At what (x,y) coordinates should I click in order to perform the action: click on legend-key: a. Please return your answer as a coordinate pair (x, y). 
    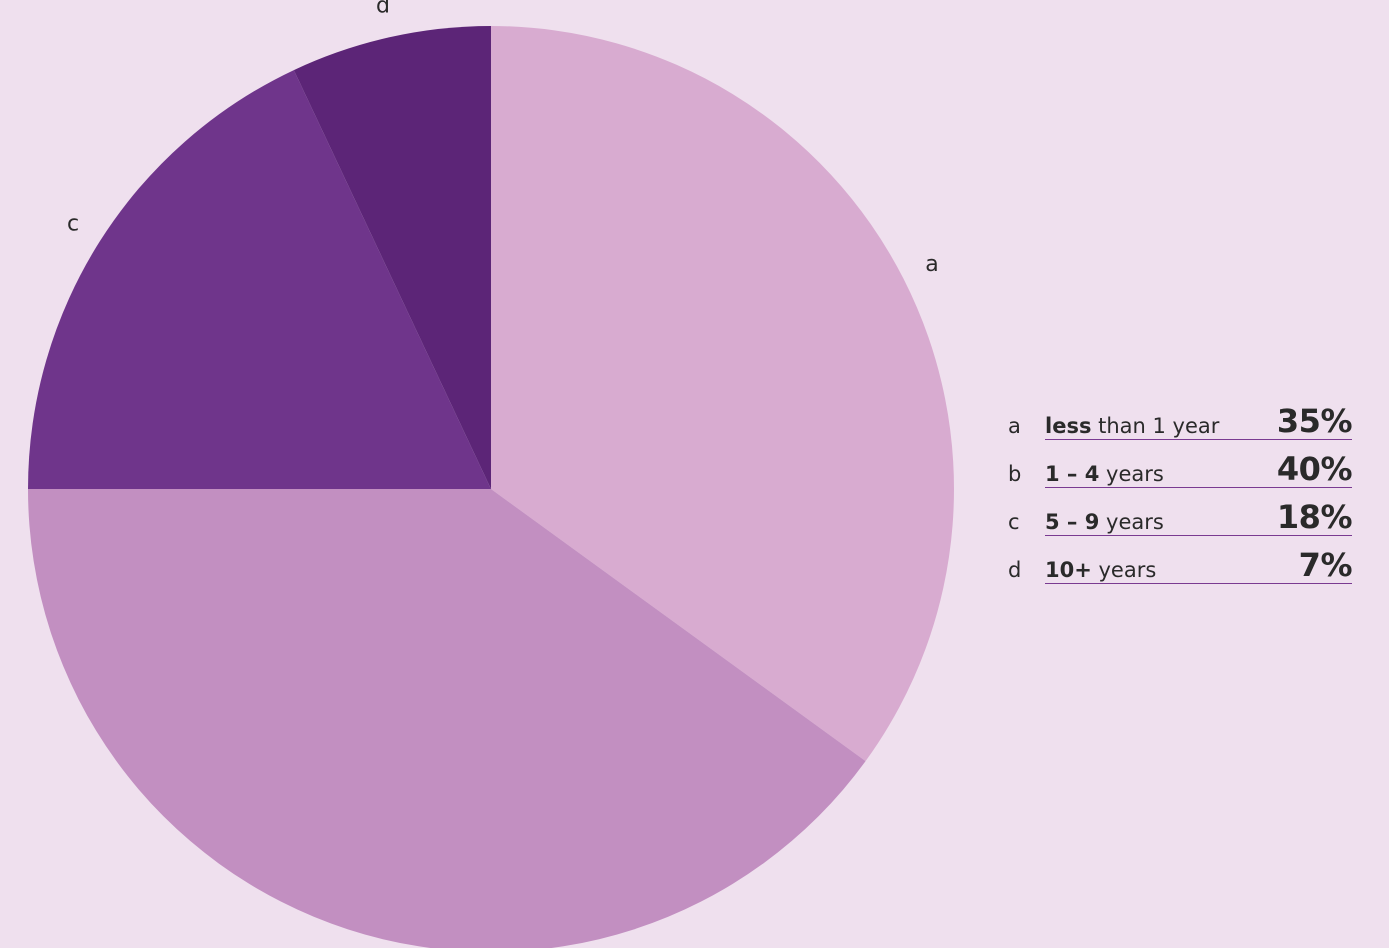
    Looking at the image, I should click on (1014, 426).